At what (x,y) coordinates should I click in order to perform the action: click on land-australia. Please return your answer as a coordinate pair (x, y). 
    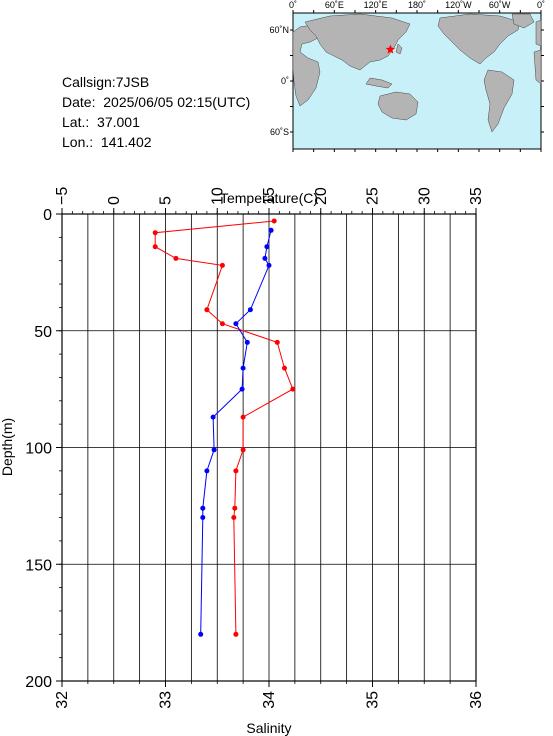
    Looking at the image, I should click on (398, 106).